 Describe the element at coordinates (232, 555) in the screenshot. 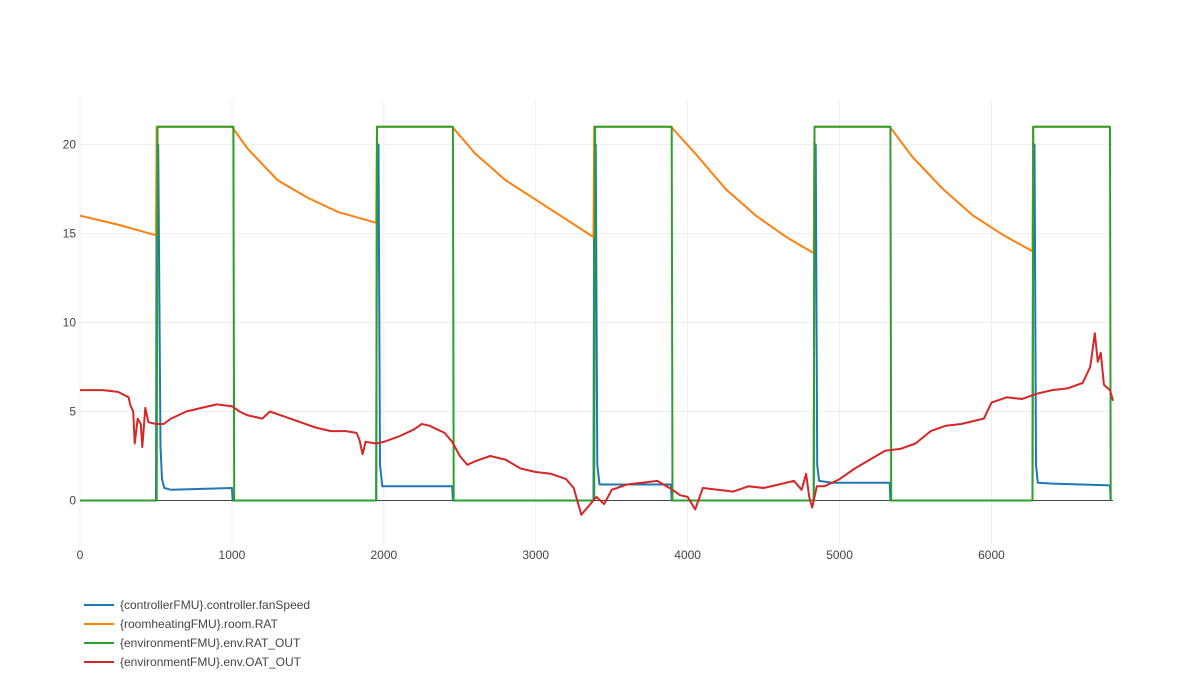

I see `x-tick-label: 1000` at that location.